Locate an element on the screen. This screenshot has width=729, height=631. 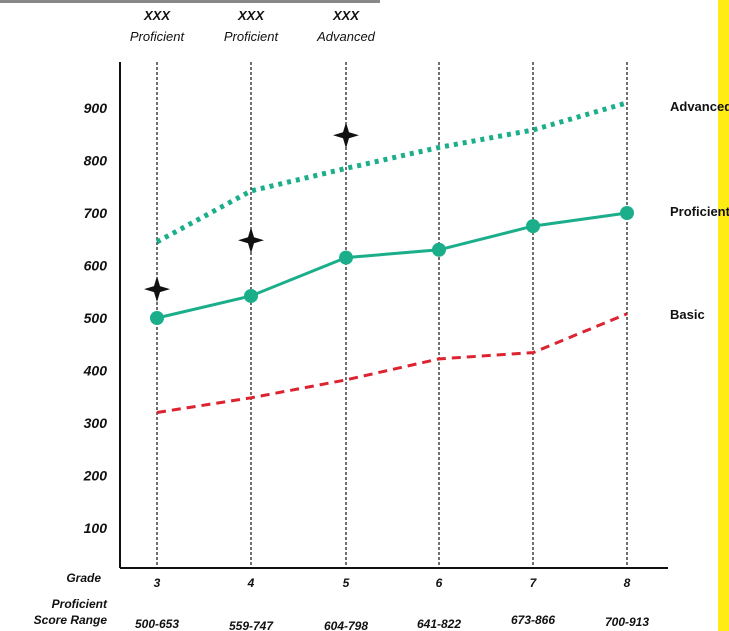
range-axis-title-line2: Score Range is located at coordinates (71, 620).